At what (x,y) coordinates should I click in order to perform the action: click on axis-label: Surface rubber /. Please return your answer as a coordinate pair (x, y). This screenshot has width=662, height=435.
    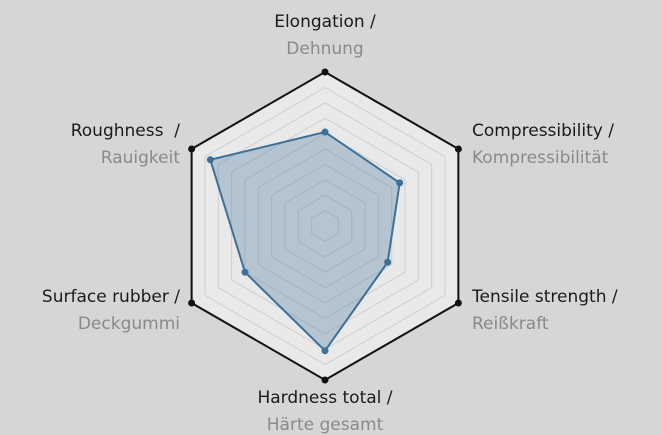
    Looking at the image, I should click on (111, 297).